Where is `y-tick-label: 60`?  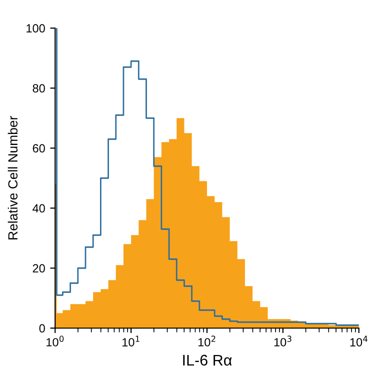 y-tick-label: 60 is located at coordinates (38, 148).